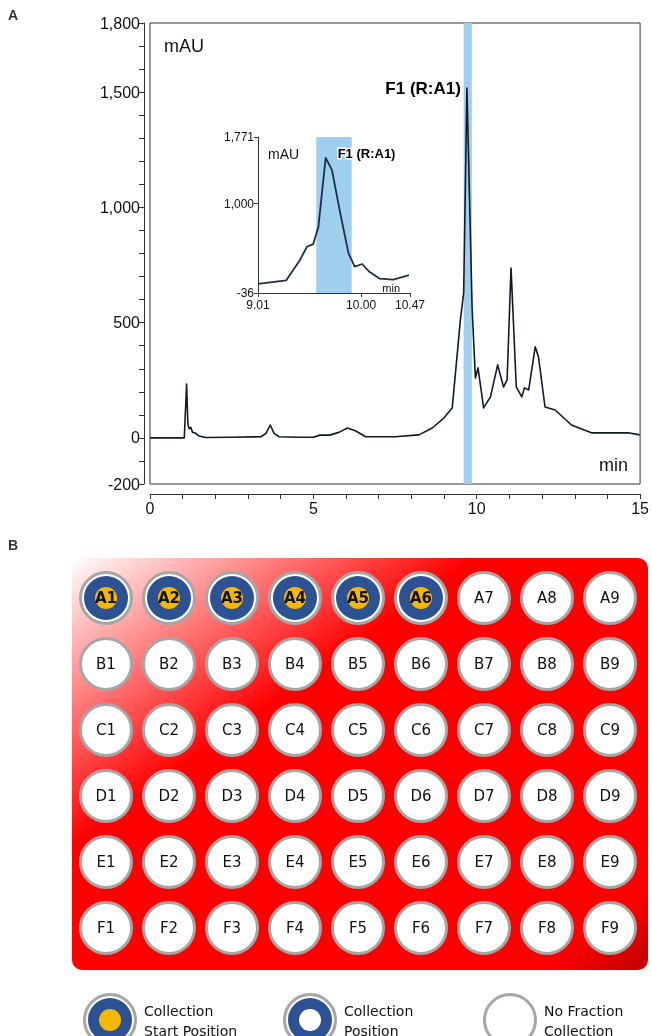 The image size is (652, 1036). I want to click on well: C6, so click(421, 730).